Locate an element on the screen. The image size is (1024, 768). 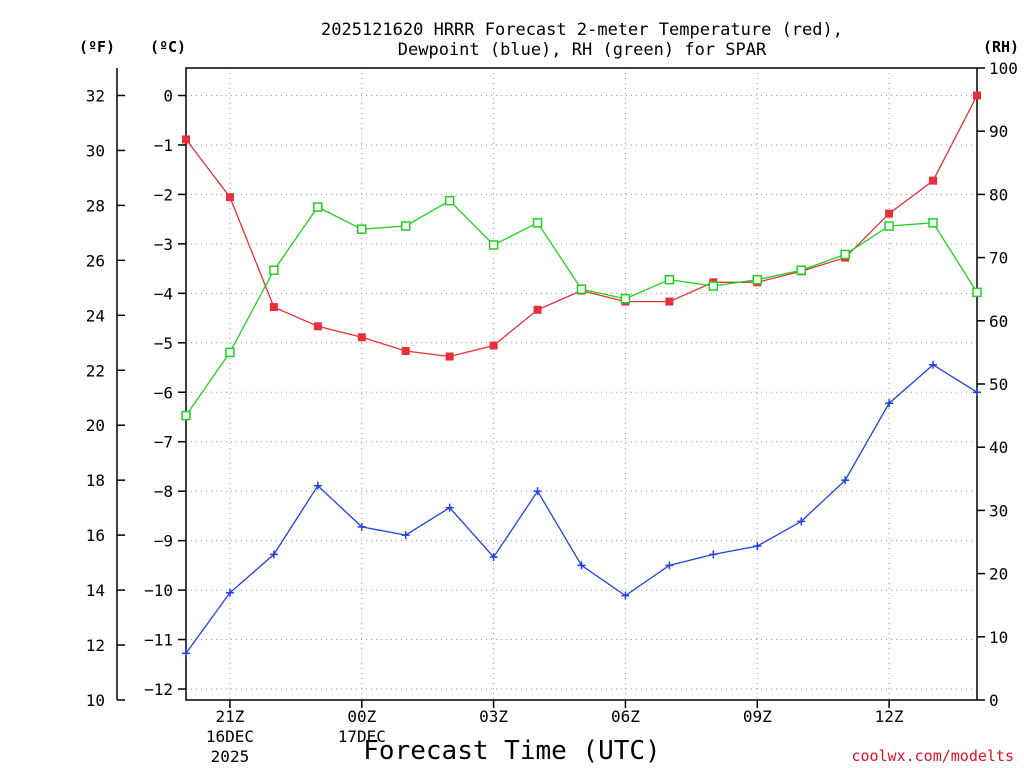
f-tick-label: 16 is located at coordinates (95, 535).